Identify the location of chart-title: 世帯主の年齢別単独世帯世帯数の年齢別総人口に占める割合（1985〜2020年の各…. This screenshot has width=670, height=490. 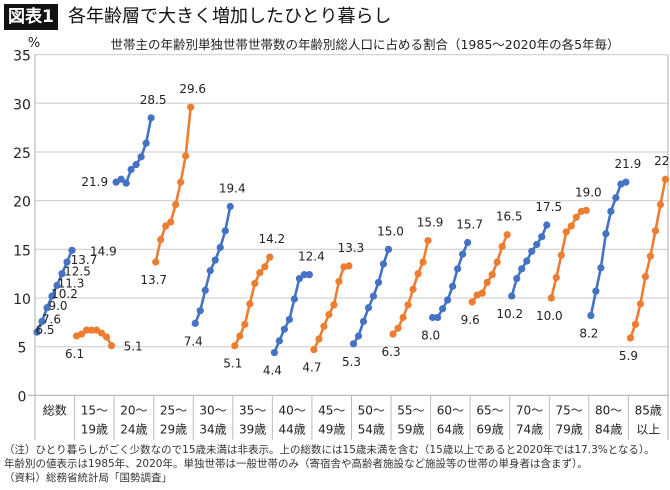
(364, 44).